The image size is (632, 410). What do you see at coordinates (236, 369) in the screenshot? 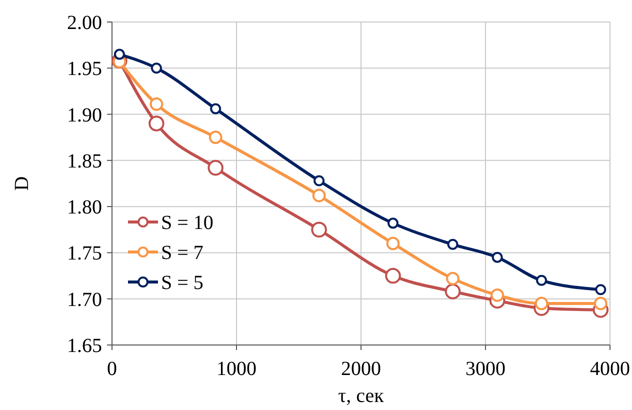
I see `x-tick-label: 1000` at bounding box center [236, 369].